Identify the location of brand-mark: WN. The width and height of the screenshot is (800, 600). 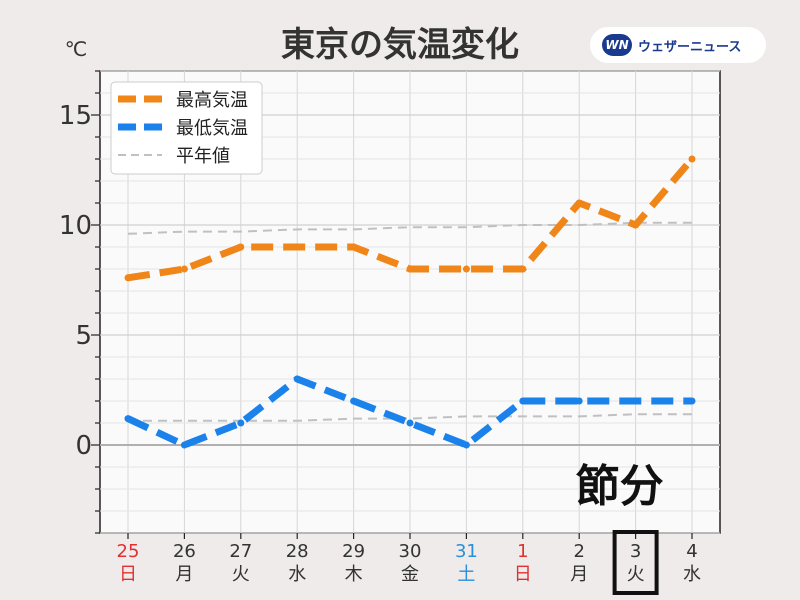
(617, 45).